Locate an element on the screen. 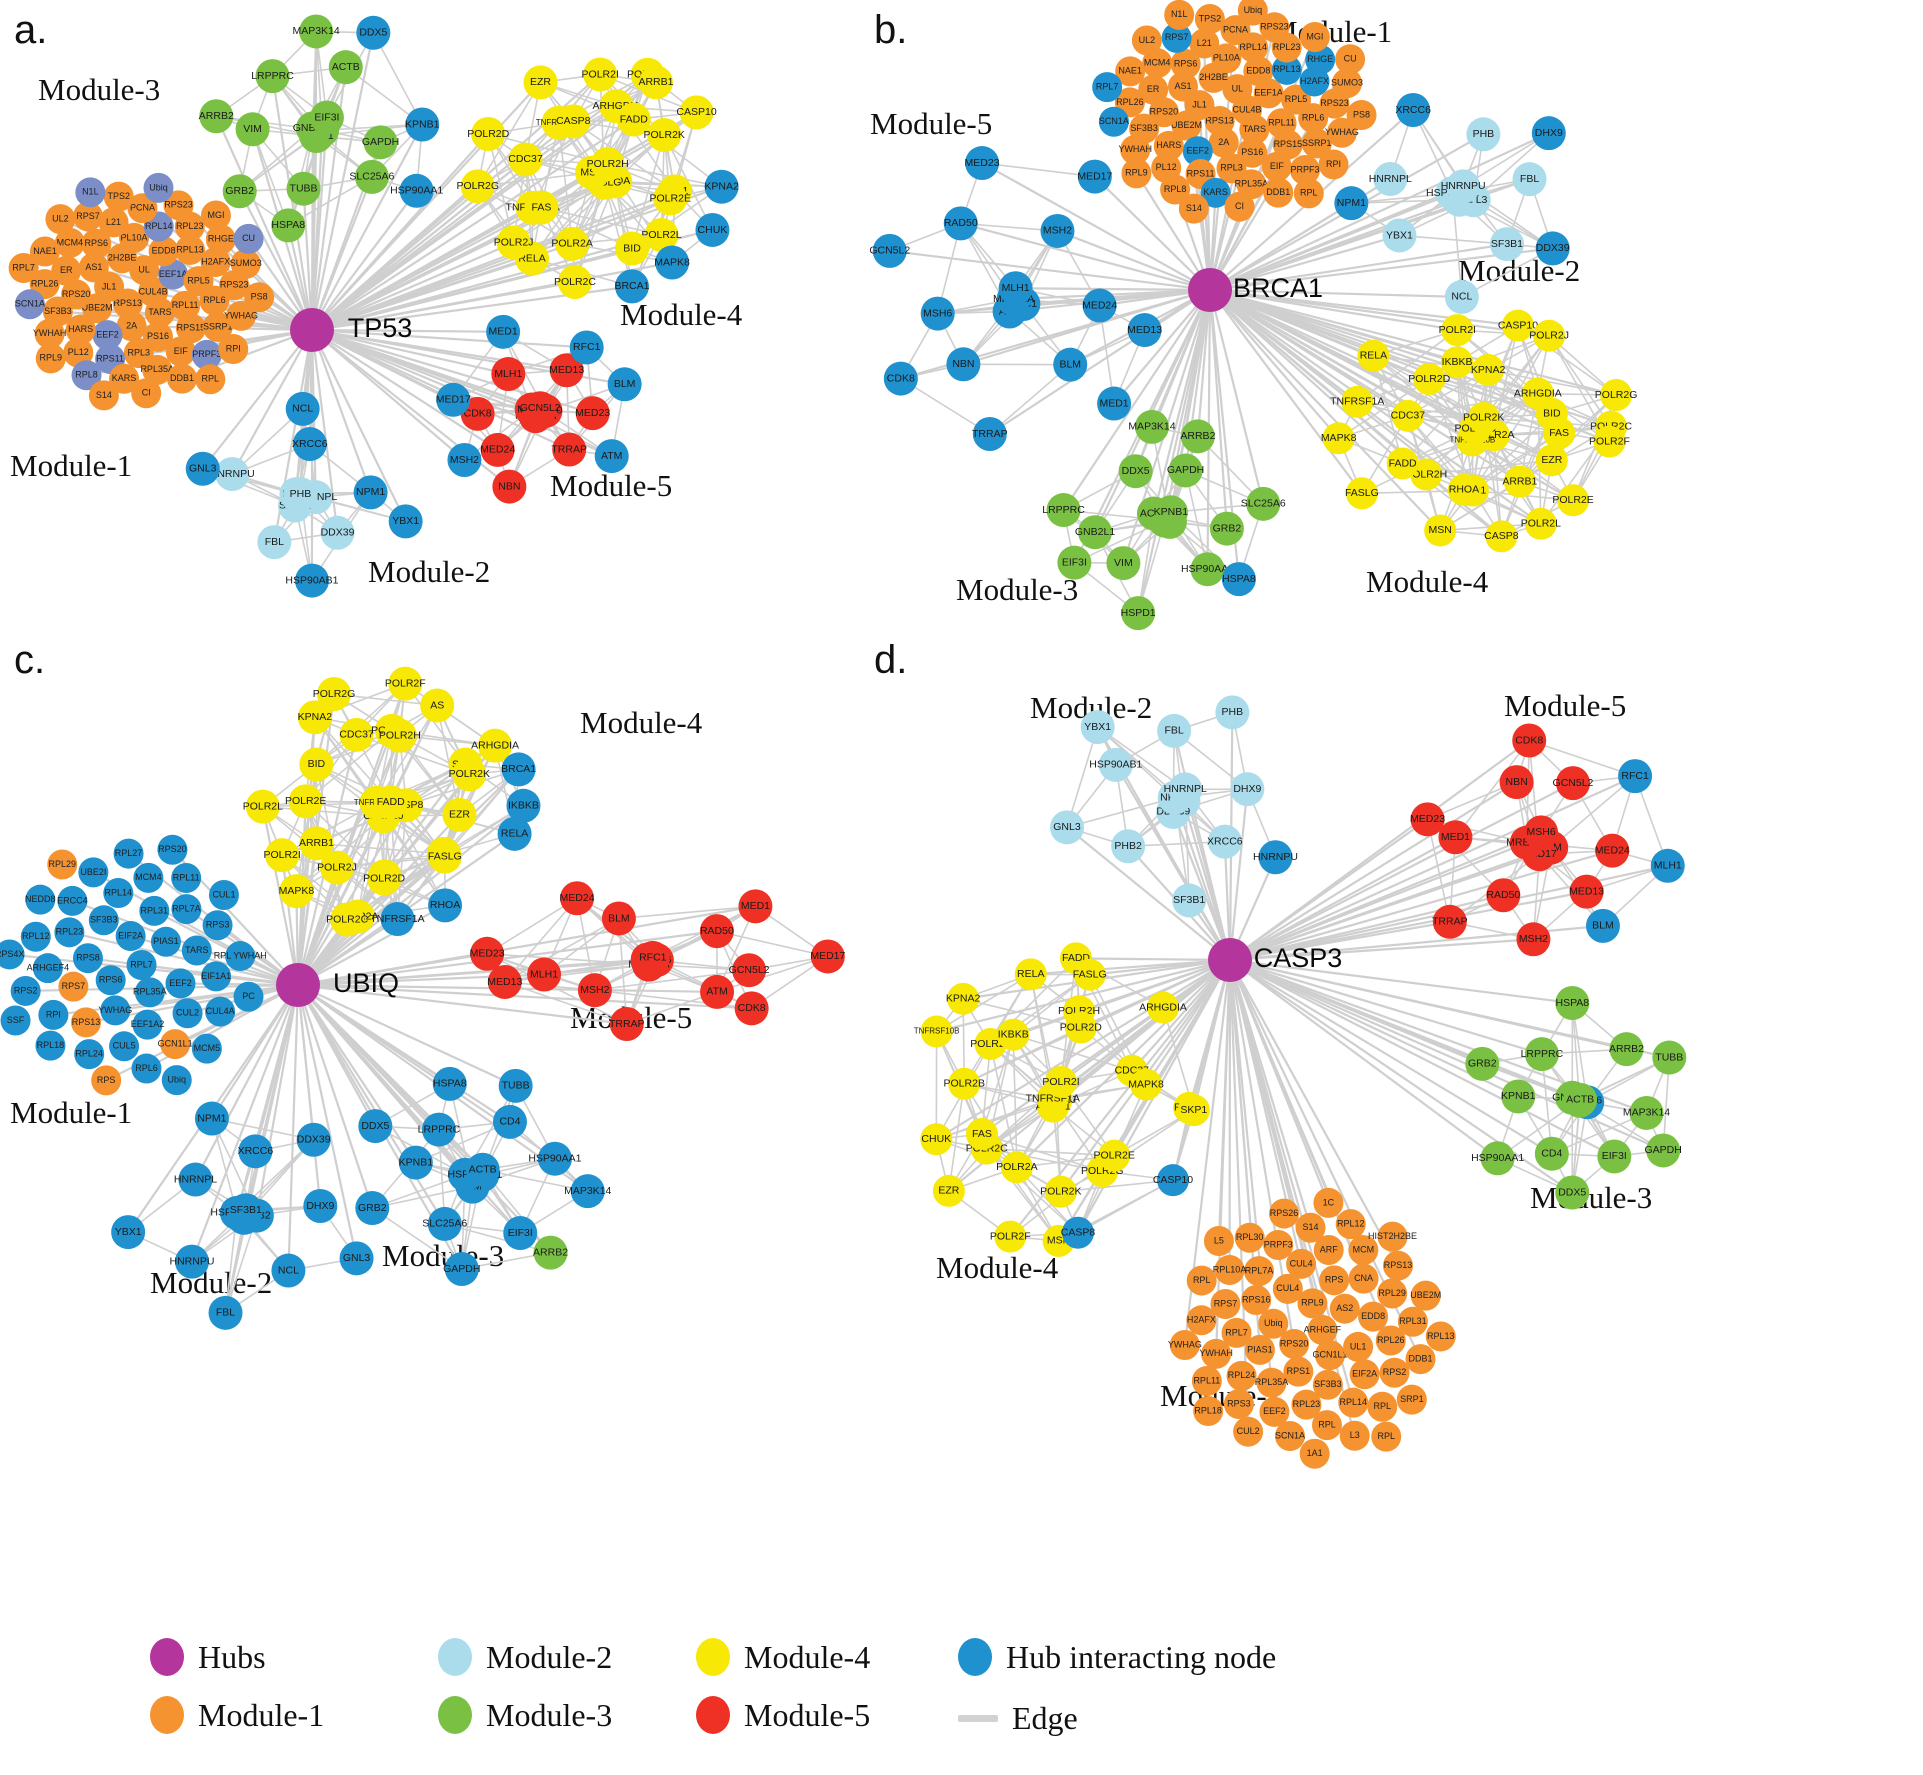 Image resolution: width=1923 pixels, height=1775 pixels. panel-c-m3-node-kpnb1: KPNB1 is located at coordinates (416, 1162).